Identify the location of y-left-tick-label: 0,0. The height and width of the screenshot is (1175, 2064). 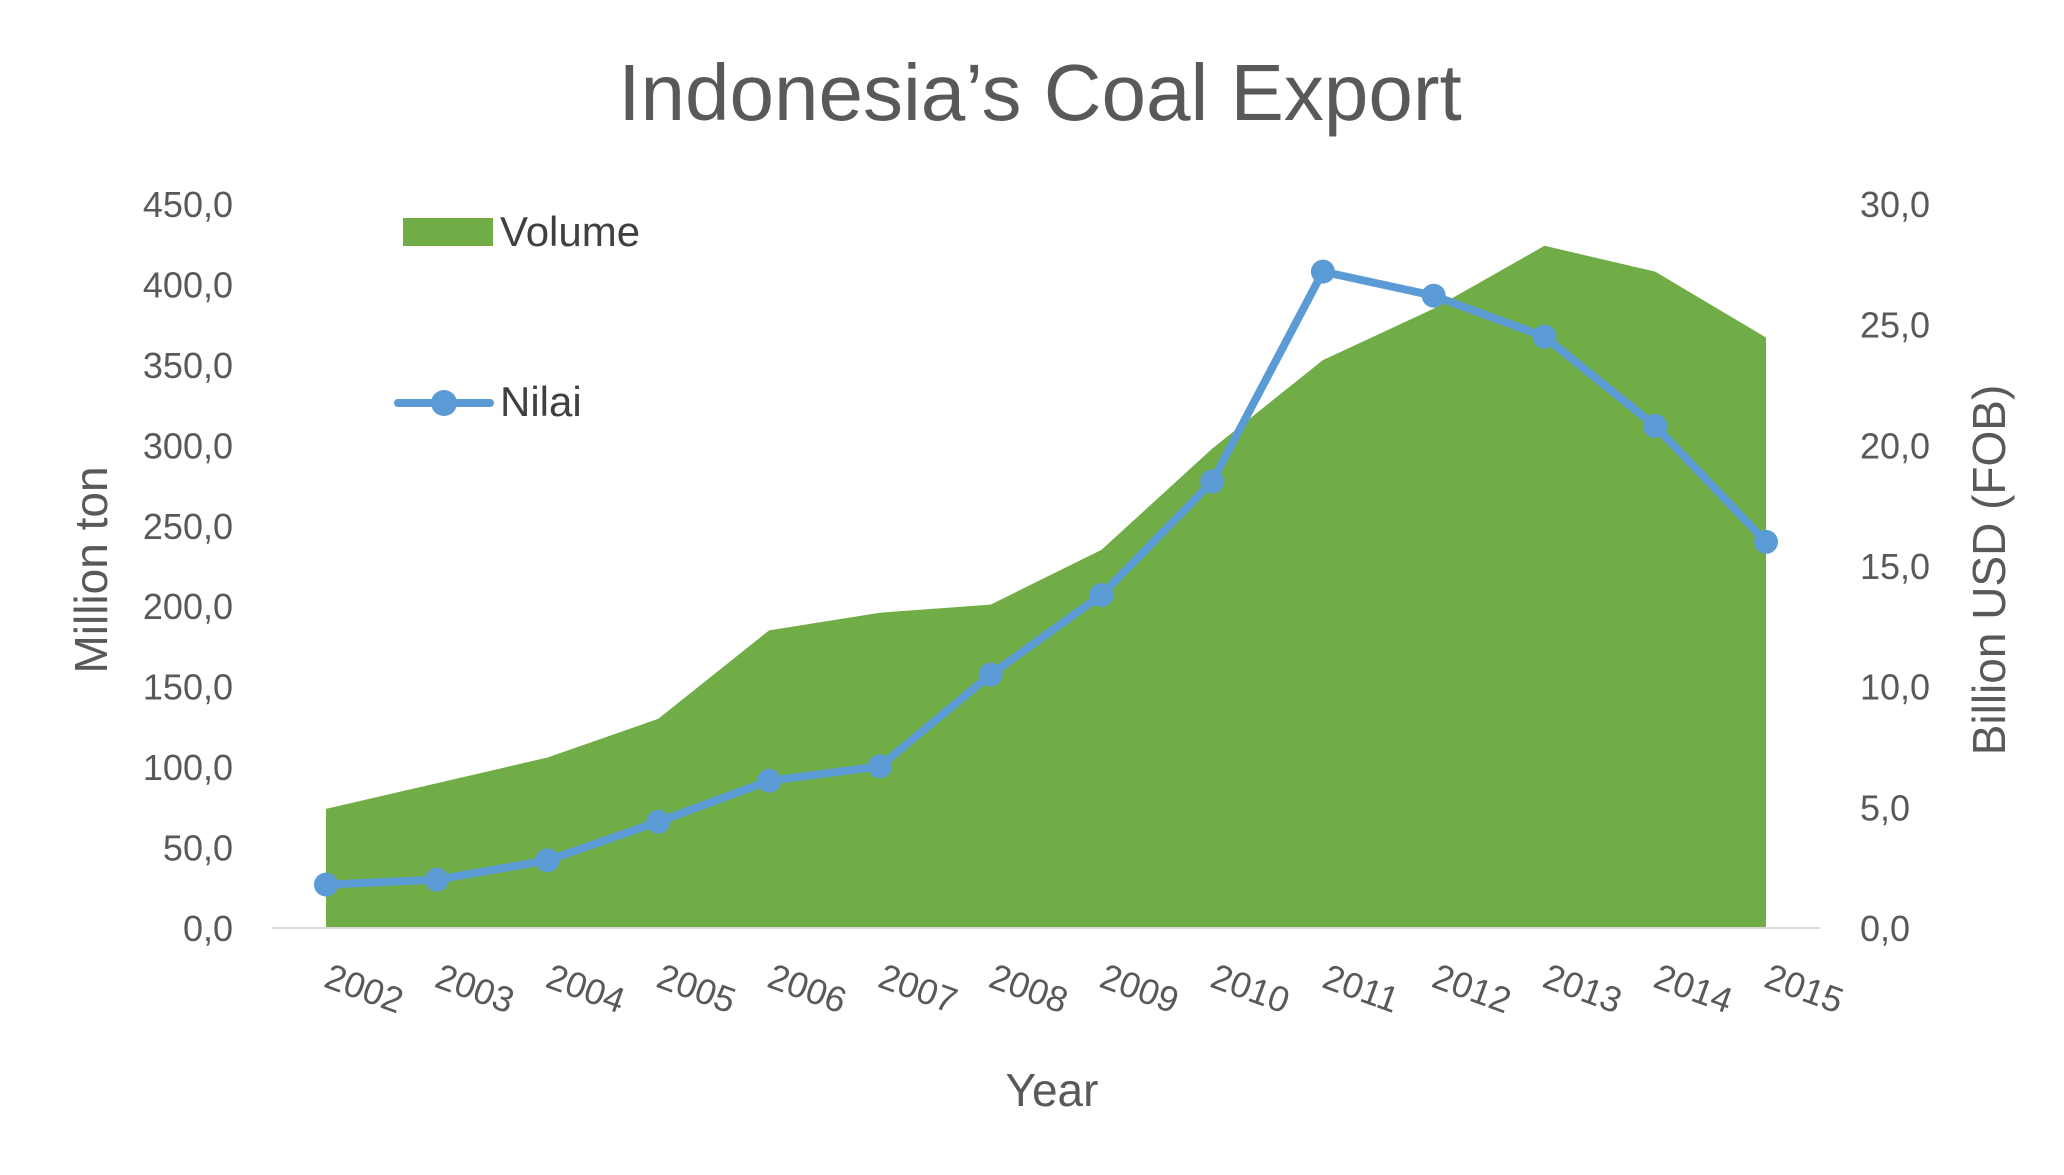
(208, 928).